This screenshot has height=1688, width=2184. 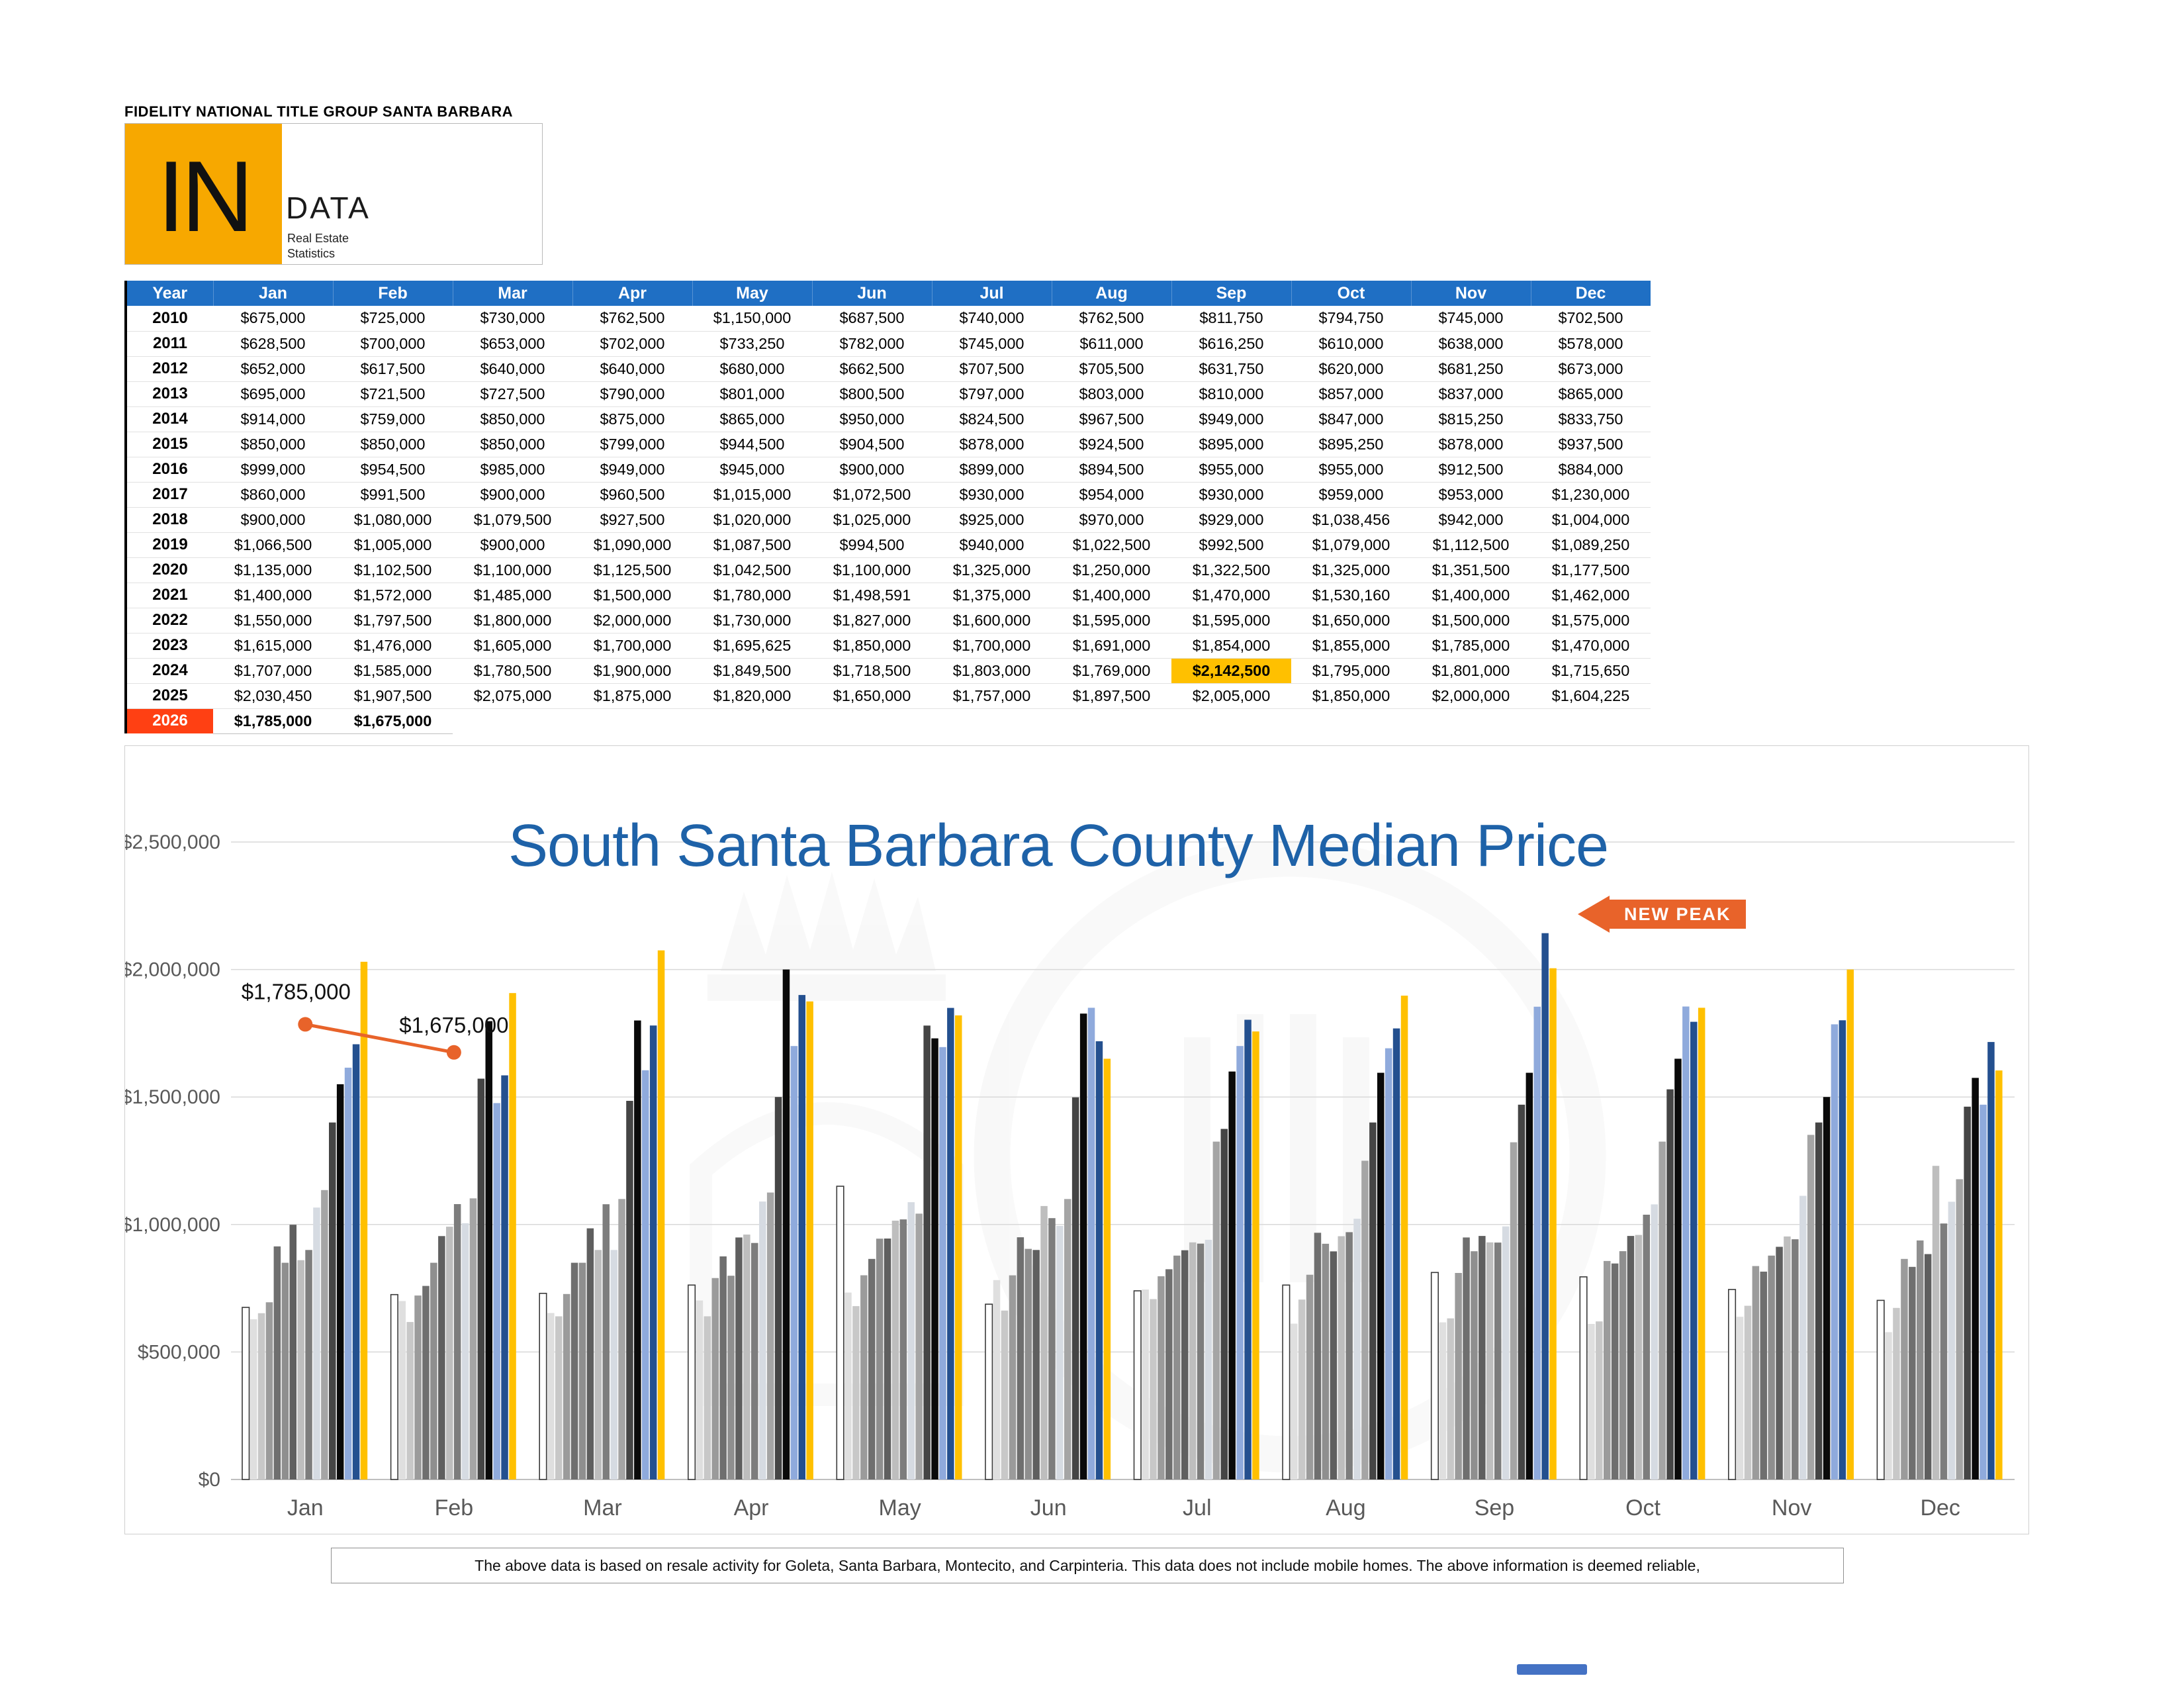 What do you see at coordinates (992, 470) in the screenshot?
I see `cell-2016-Jul: $899,000` at bounding box center [992, 470].